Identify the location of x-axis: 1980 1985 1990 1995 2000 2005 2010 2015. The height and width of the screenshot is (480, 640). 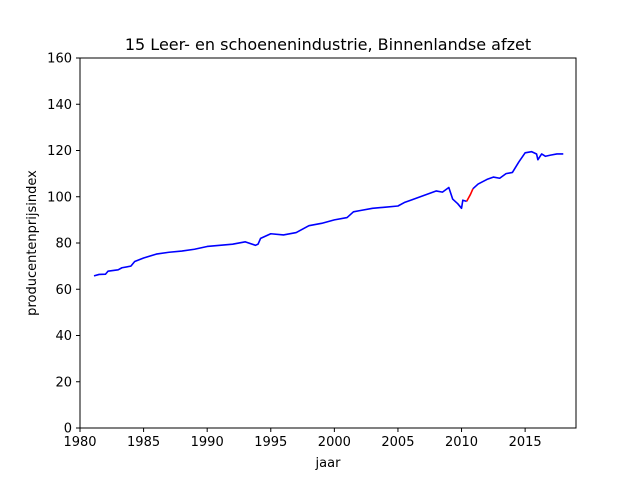
(302, 439).